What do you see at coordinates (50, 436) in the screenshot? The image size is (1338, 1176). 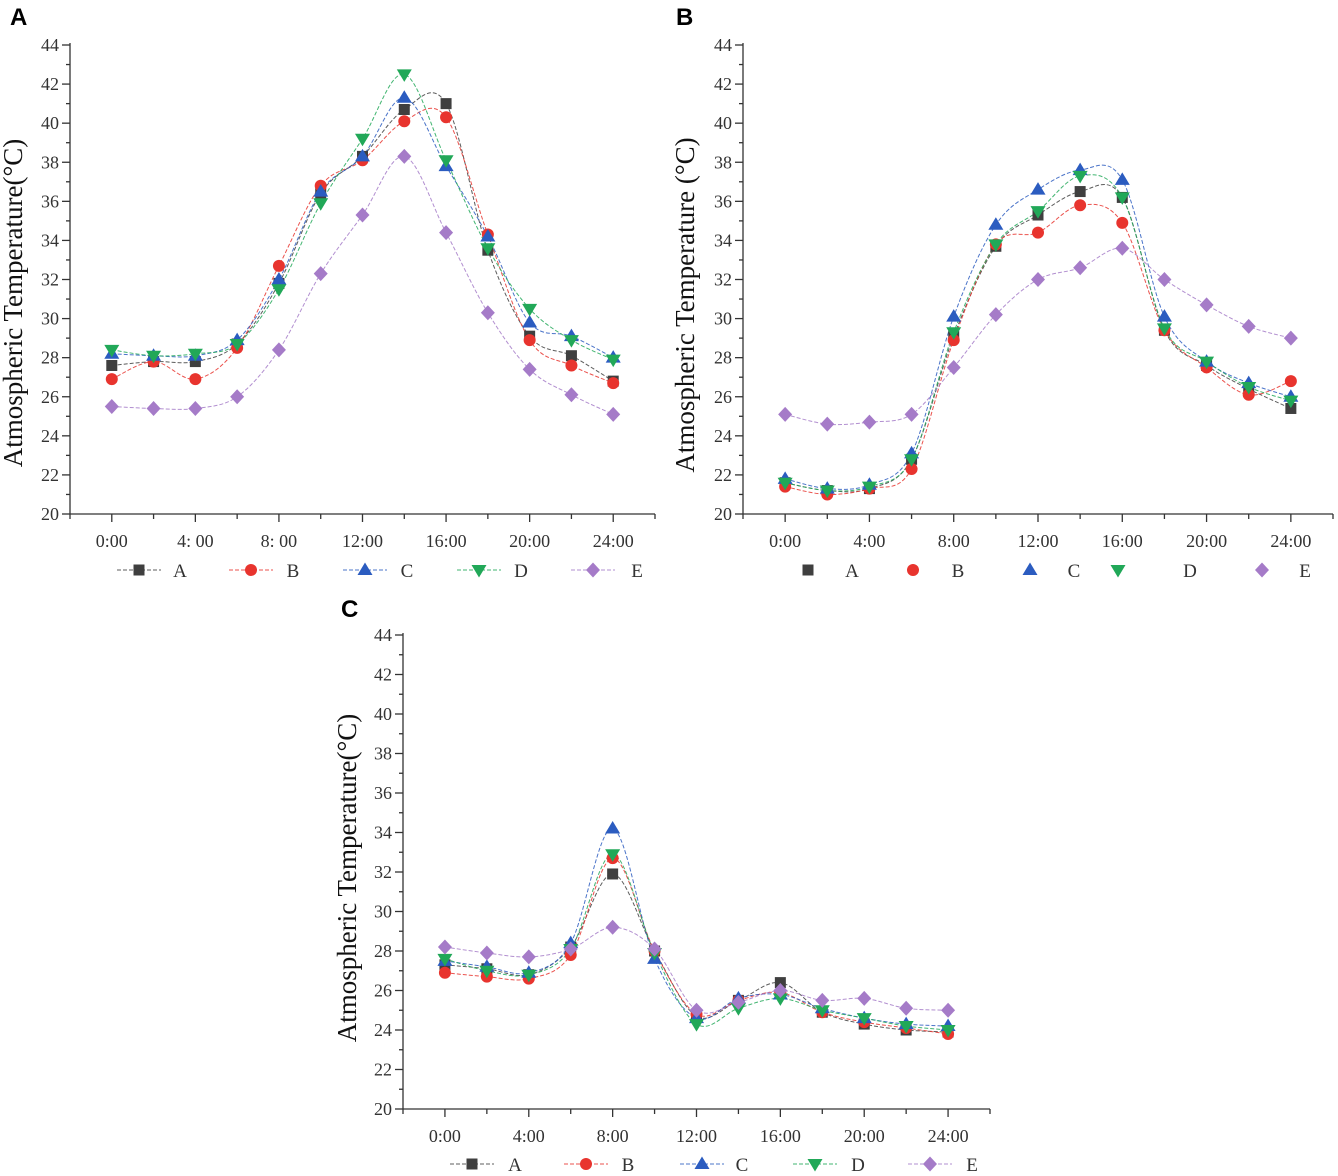 I see `y-tick-label: 24` at bounding box center [50, 436].